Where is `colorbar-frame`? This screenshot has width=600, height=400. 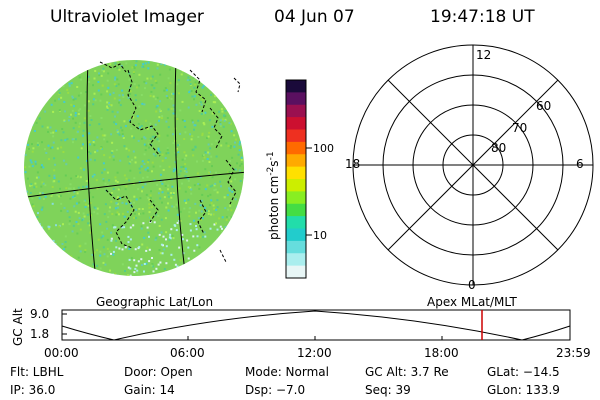
colorbar-frame is located at coordinates (296, 179).